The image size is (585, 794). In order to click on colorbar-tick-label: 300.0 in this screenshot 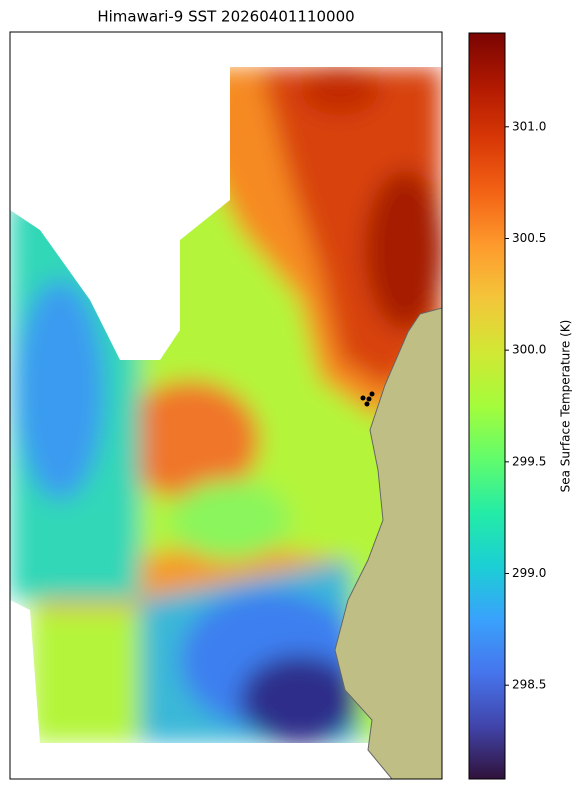, I will do `click(529, 350)`.